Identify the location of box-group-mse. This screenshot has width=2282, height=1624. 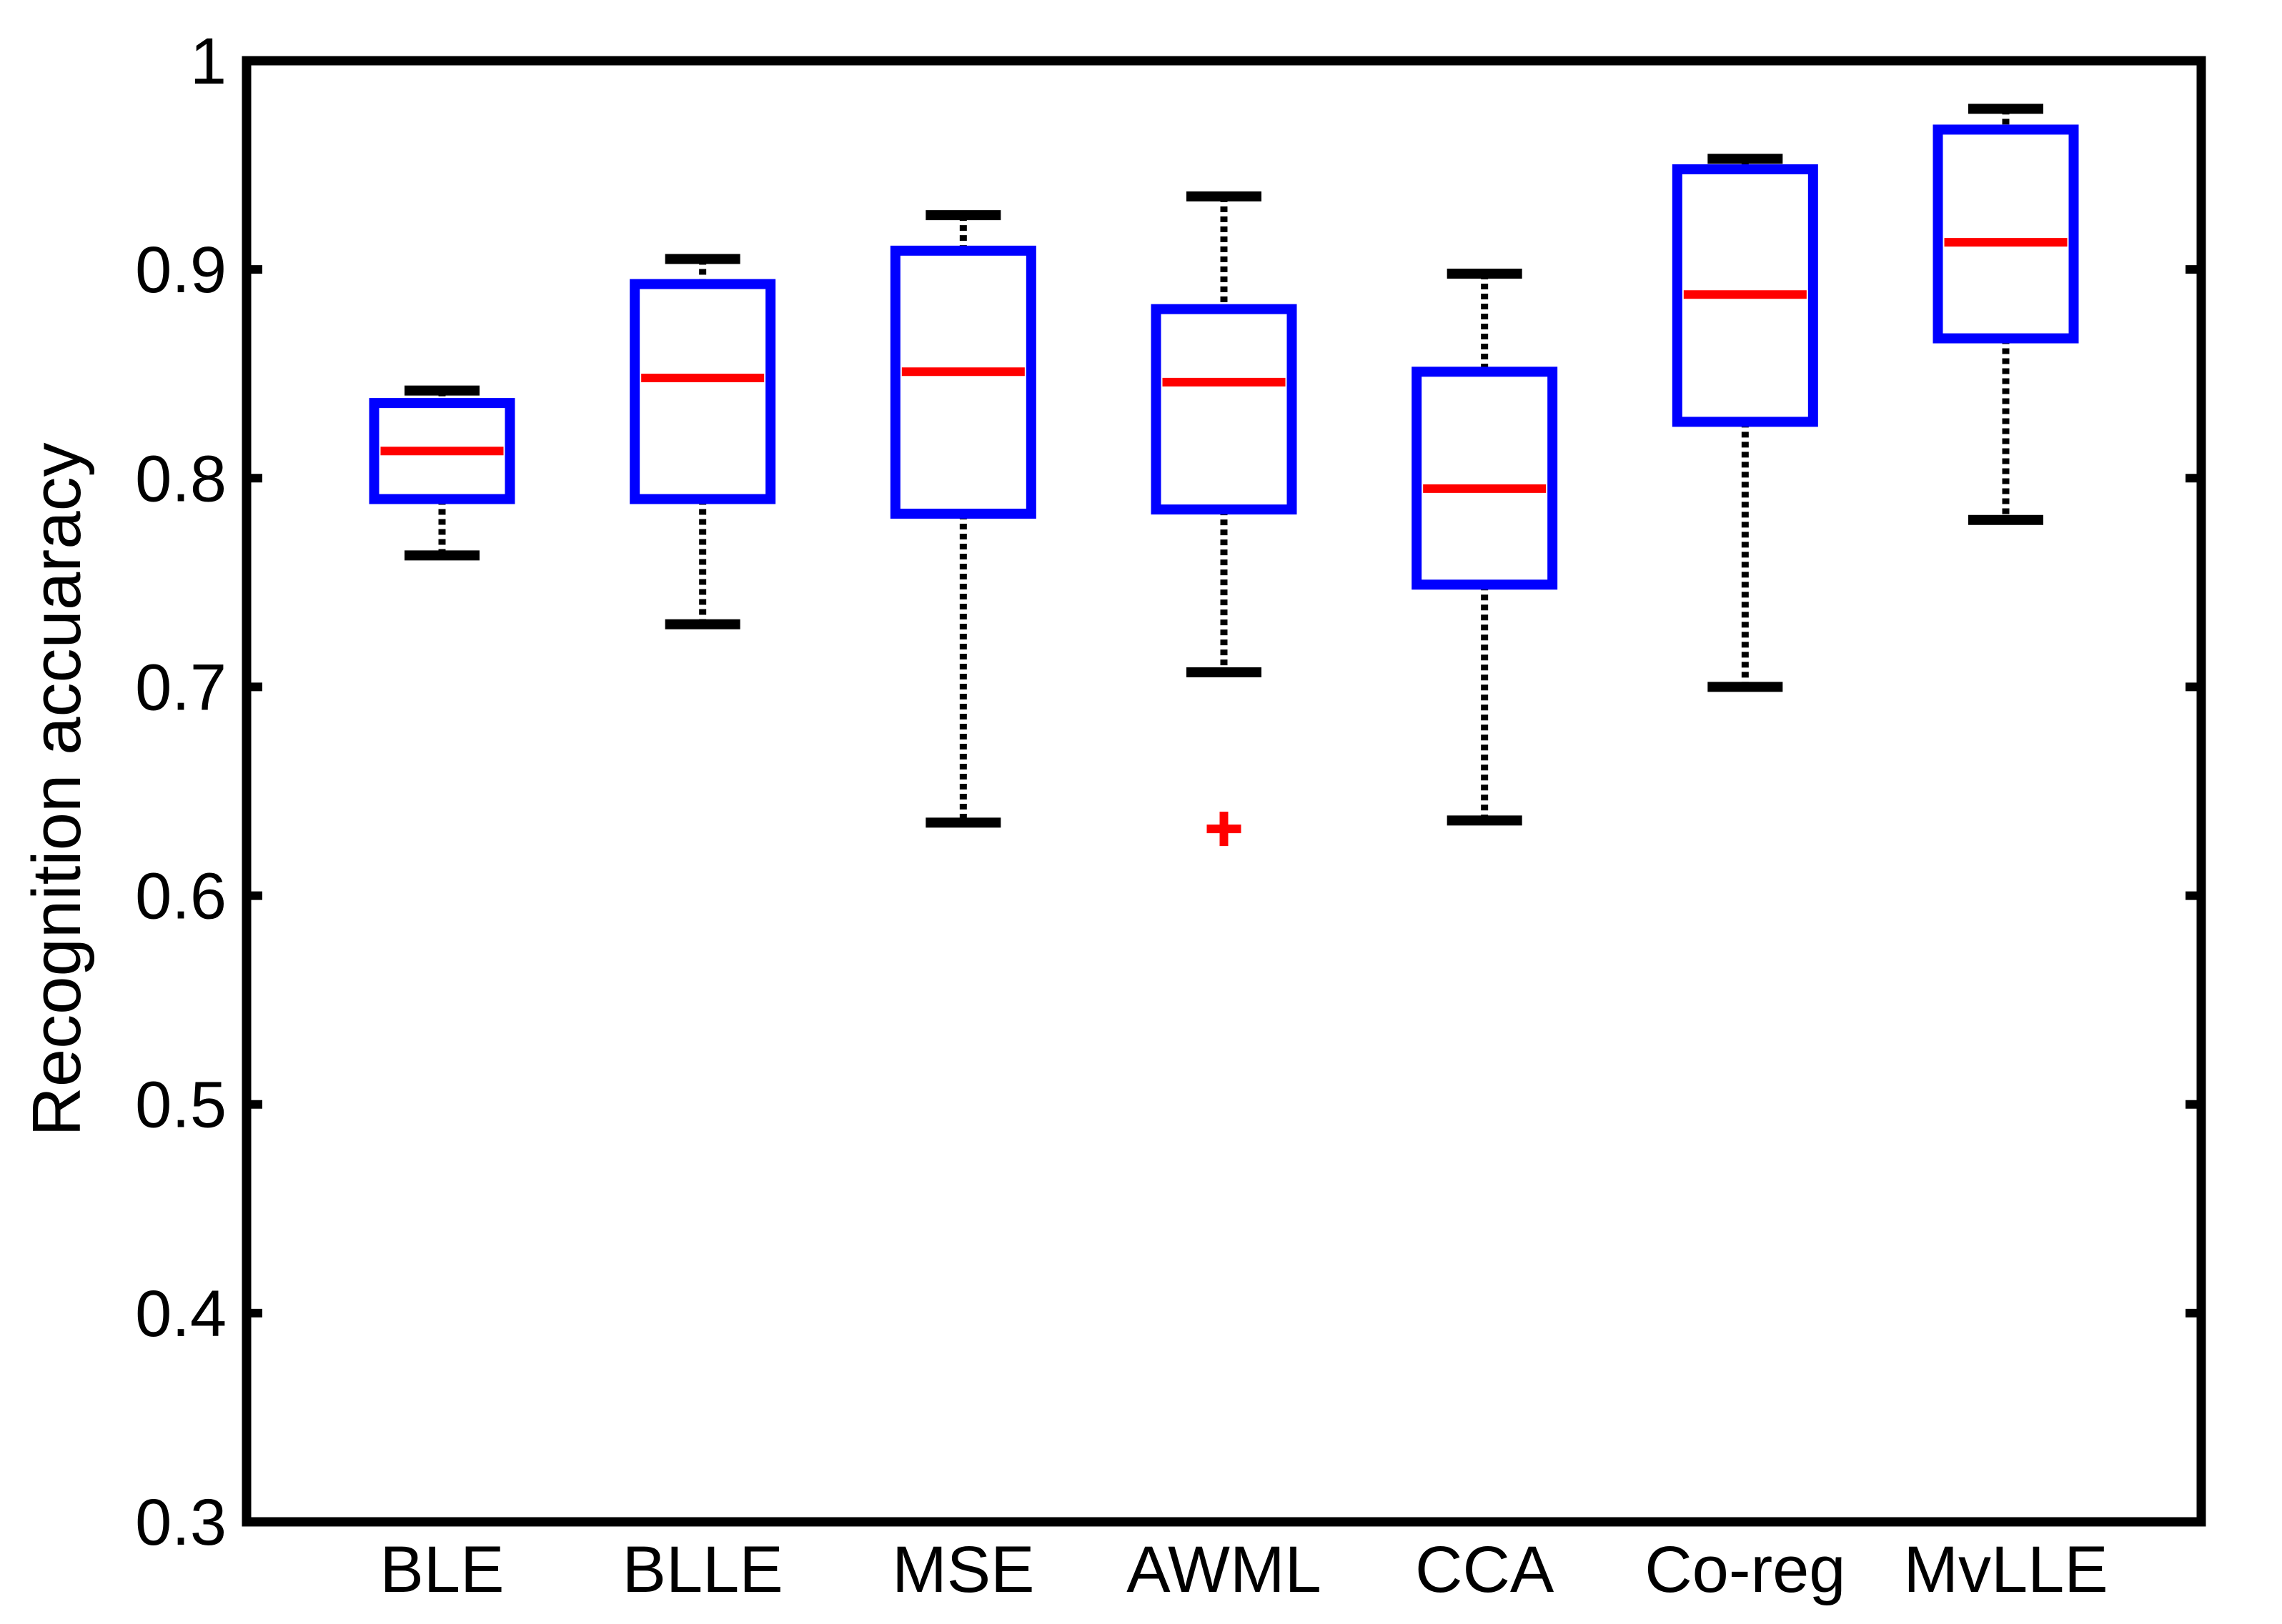
(963, 519).